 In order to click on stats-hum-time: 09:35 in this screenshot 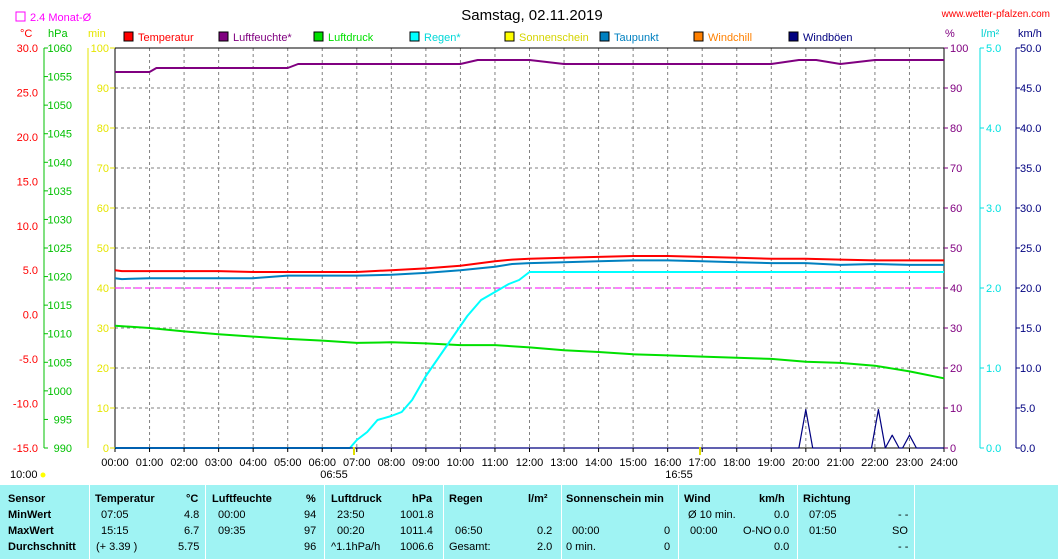, I will do `click(232, 531)`.